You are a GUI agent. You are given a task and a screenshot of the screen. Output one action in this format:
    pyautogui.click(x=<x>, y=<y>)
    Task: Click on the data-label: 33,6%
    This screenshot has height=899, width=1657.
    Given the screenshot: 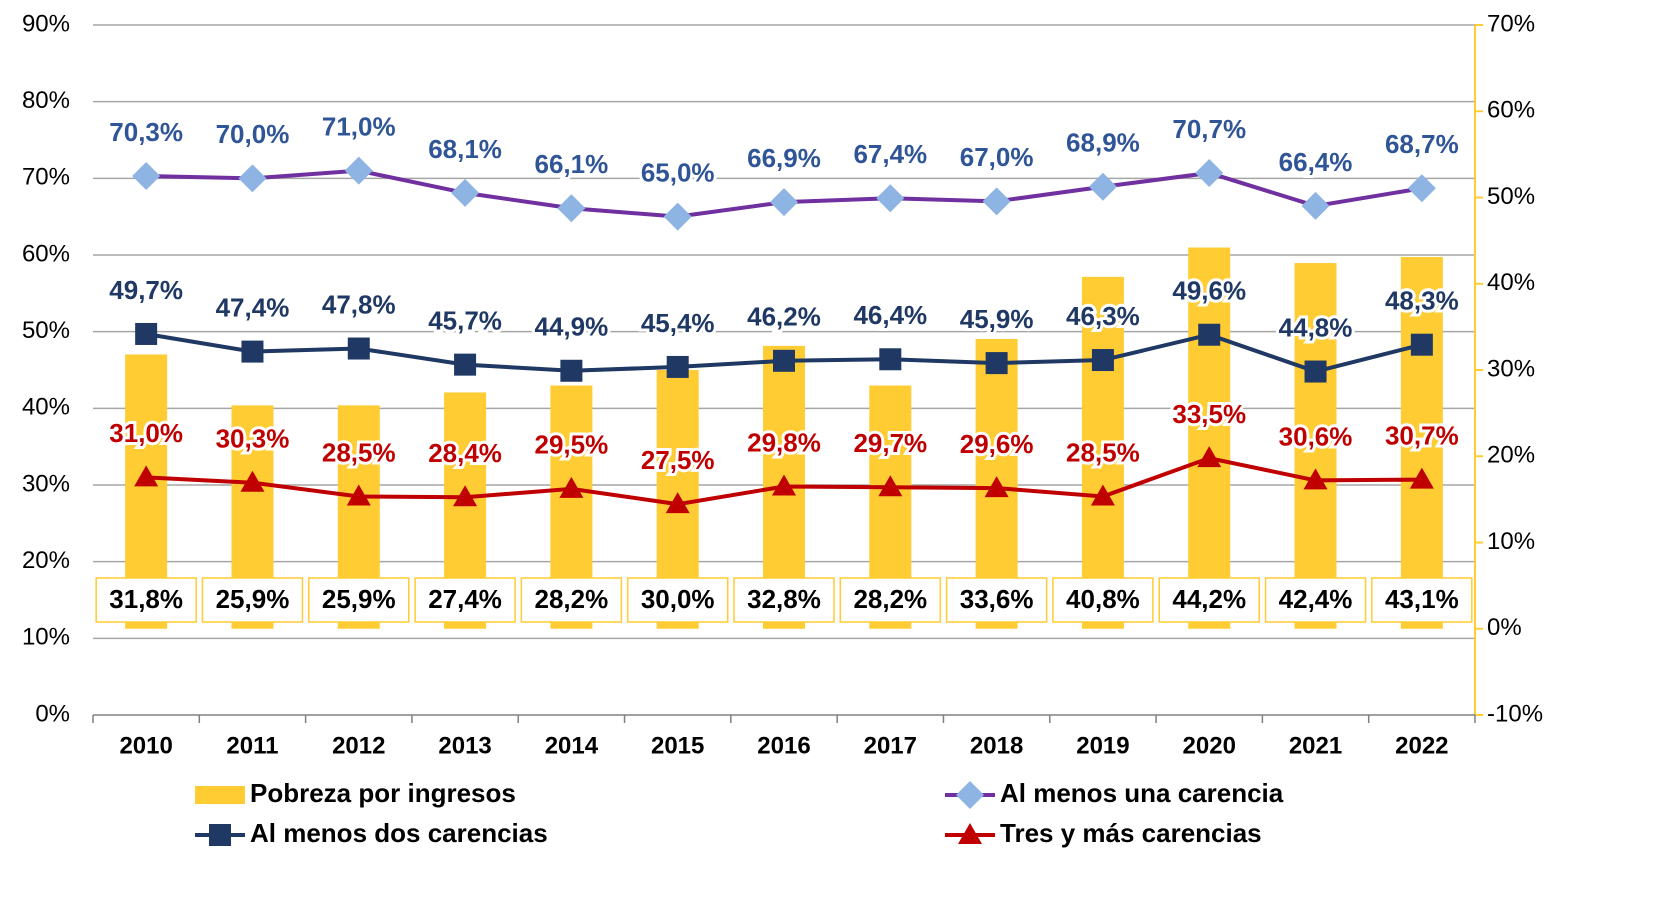 What is the action you would take?
    pyautogui.click(x=997, y=599)
    